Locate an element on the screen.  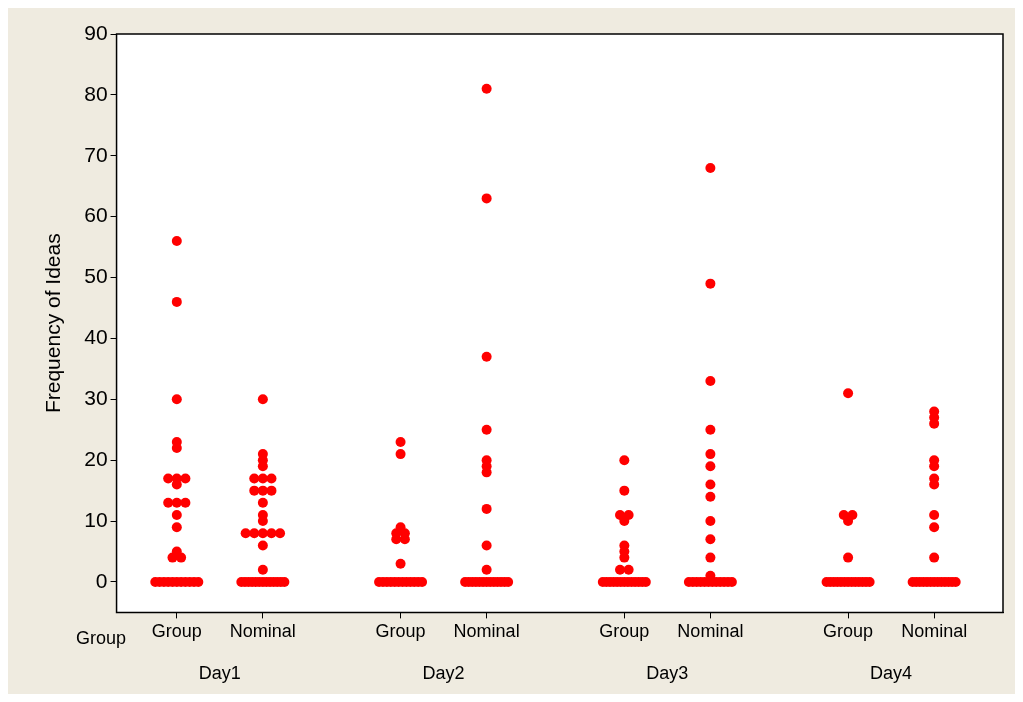
y-tick-label: 90 is located at coordinates (96, 32).